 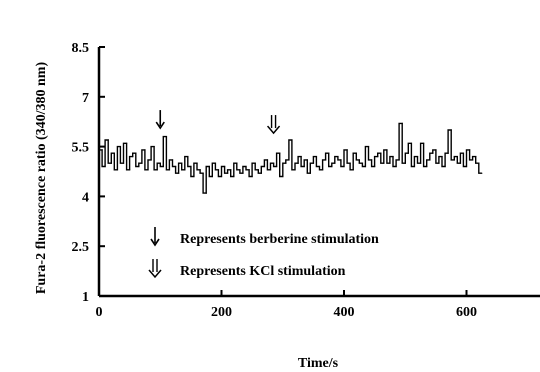 What do you see at coordinates (81, 247) in the screenshot?
I see `y-tick-label: 2.5` at bounding box center [81, 247].